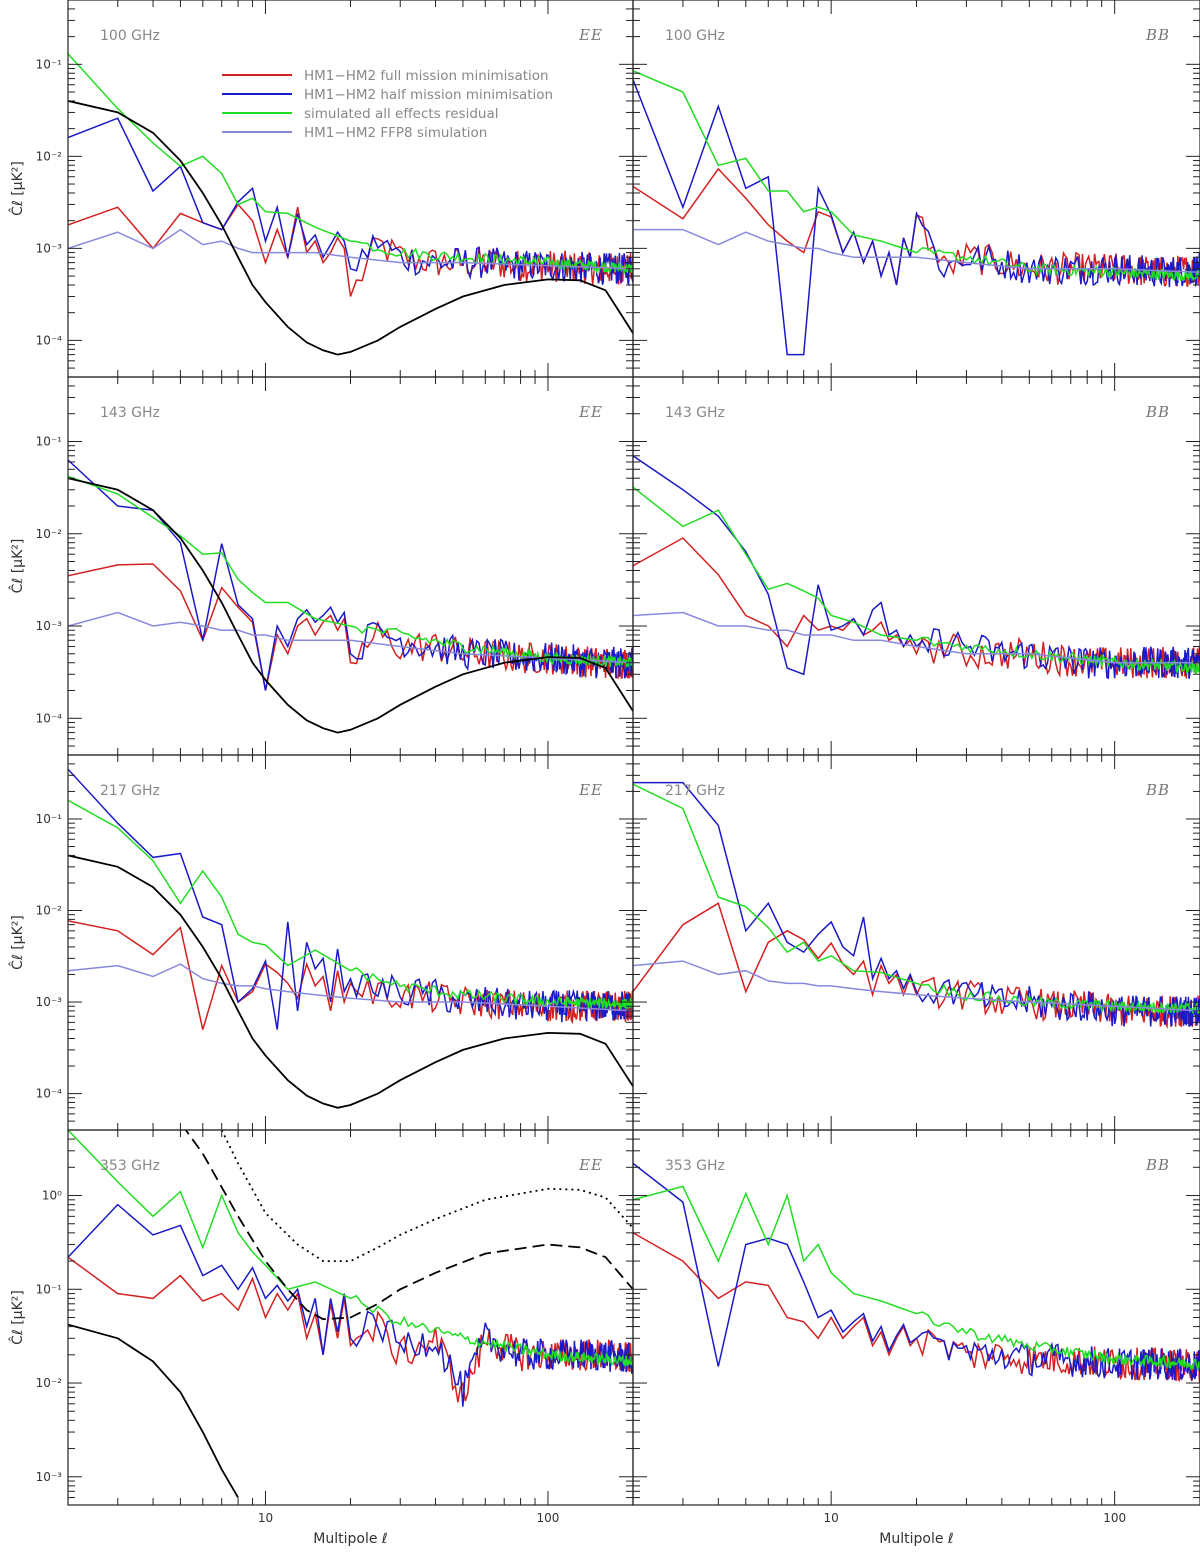 This screenshot has width=1200, height=1554. I want to click on panel-143-ghz-ee: 10⁻⁴ 10⁻³ 10⁻² 10⁻¹ Ĉℓ [μK²] 143 GHz EE, so click(321, 566).